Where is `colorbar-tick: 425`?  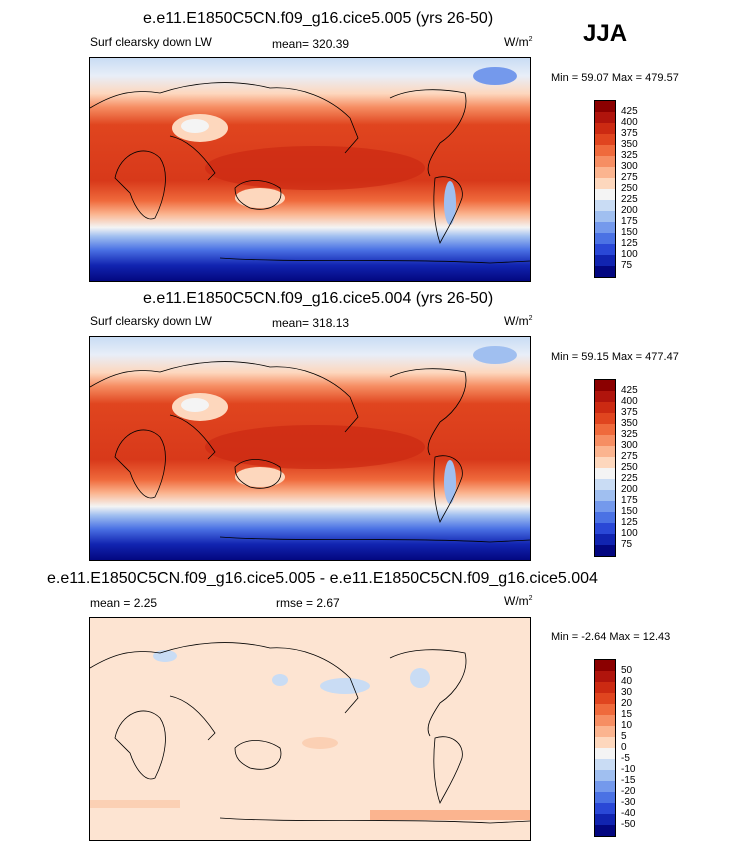 colorbar-tick: 425 is located at coordinates (629, 390).